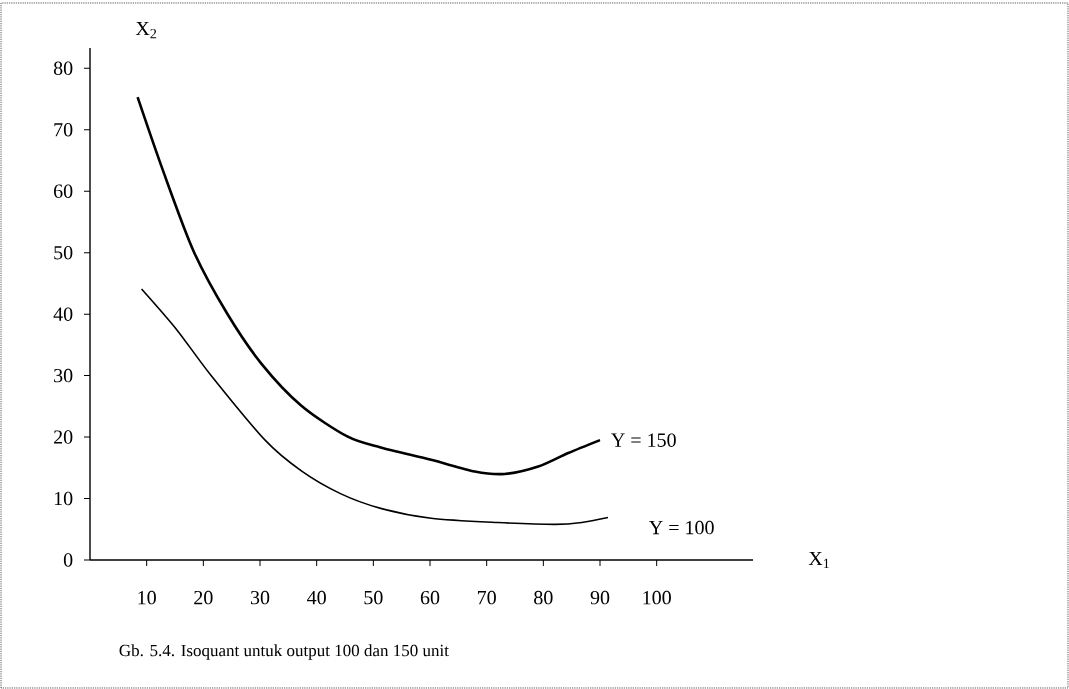 The height and width of the screenshot is (689, 1069). What do you see at coordinates (146, 30) in the screenshot?
I see `y-axis-title: X$_{2}$` at bounding box center [146, 30].